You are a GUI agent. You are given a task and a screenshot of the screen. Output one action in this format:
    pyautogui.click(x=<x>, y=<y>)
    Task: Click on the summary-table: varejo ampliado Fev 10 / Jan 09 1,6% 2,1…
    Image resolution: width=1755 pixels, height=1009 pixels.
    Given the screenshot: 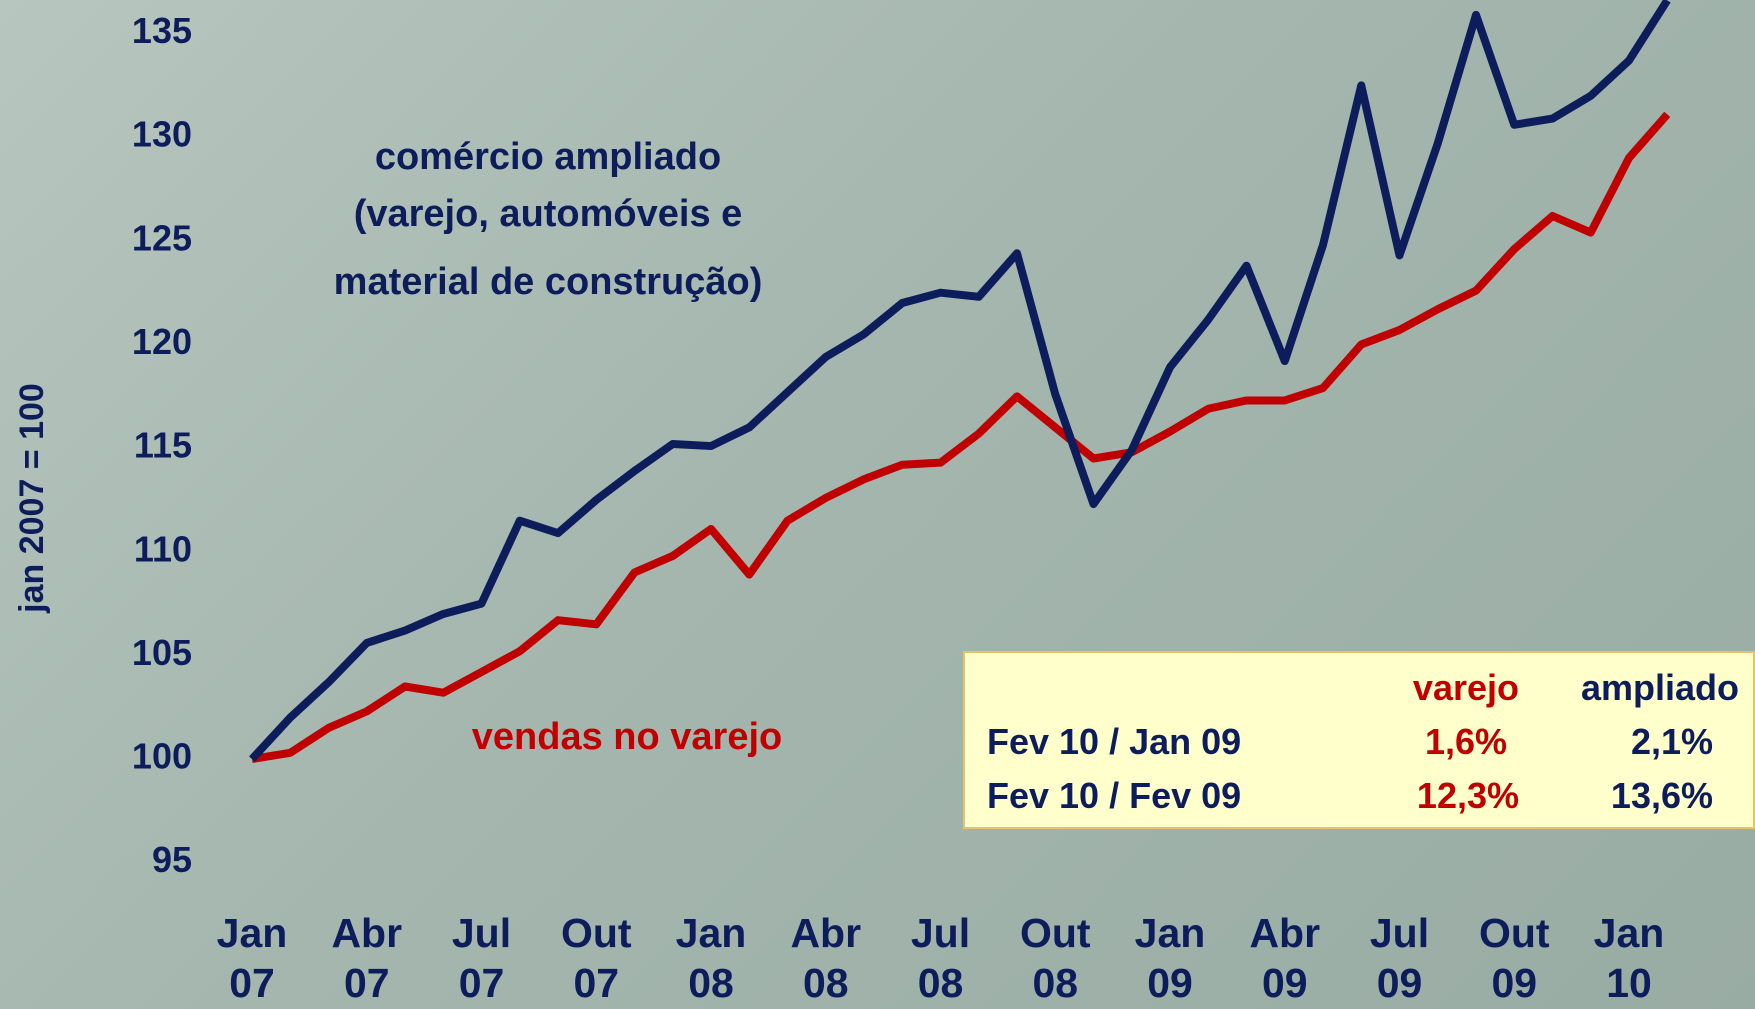 What is the action you would take?
    pyautogui.click(x=1359, y=740)
    